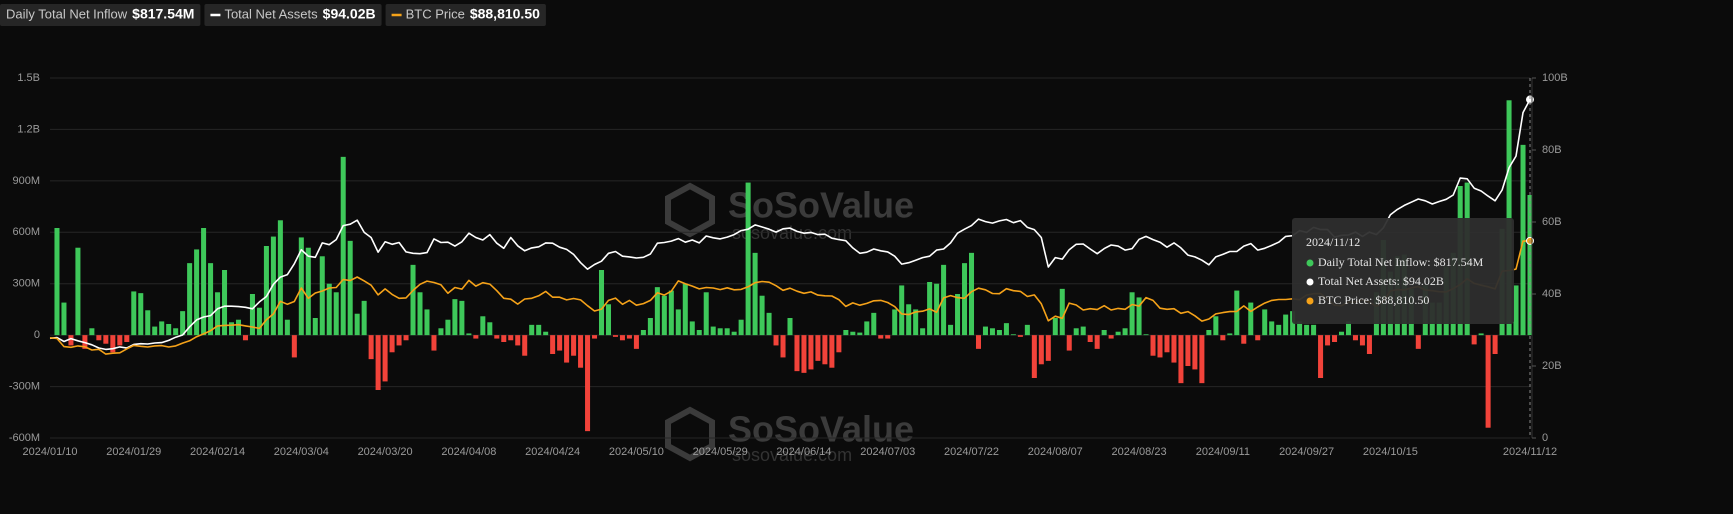  Describe the element at coordinates (468, 452) in the screenshot. I see `x-tick-label: 2024/04/08` at that location.